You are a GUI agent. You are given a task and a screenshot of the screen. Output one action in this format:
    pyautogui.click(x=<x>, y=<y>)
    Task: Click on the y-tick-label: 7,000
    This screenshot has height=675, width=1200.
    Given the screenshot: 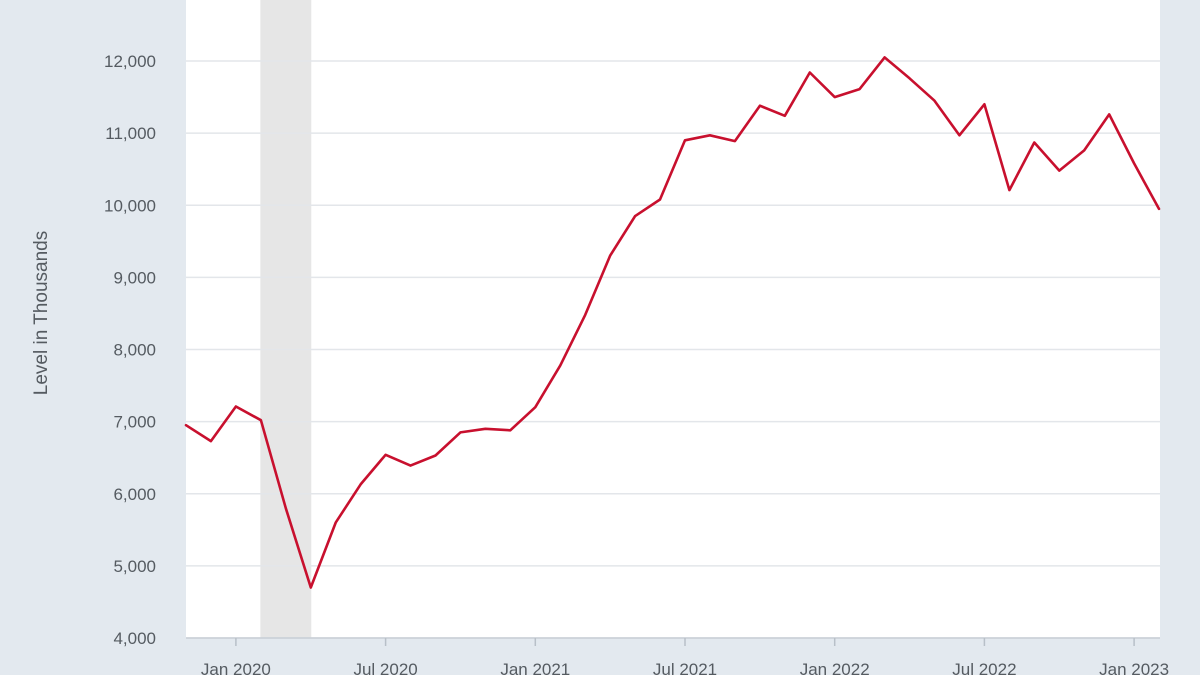 What is the action you would take?
    pyautogui.click(x=134, y=422)
    